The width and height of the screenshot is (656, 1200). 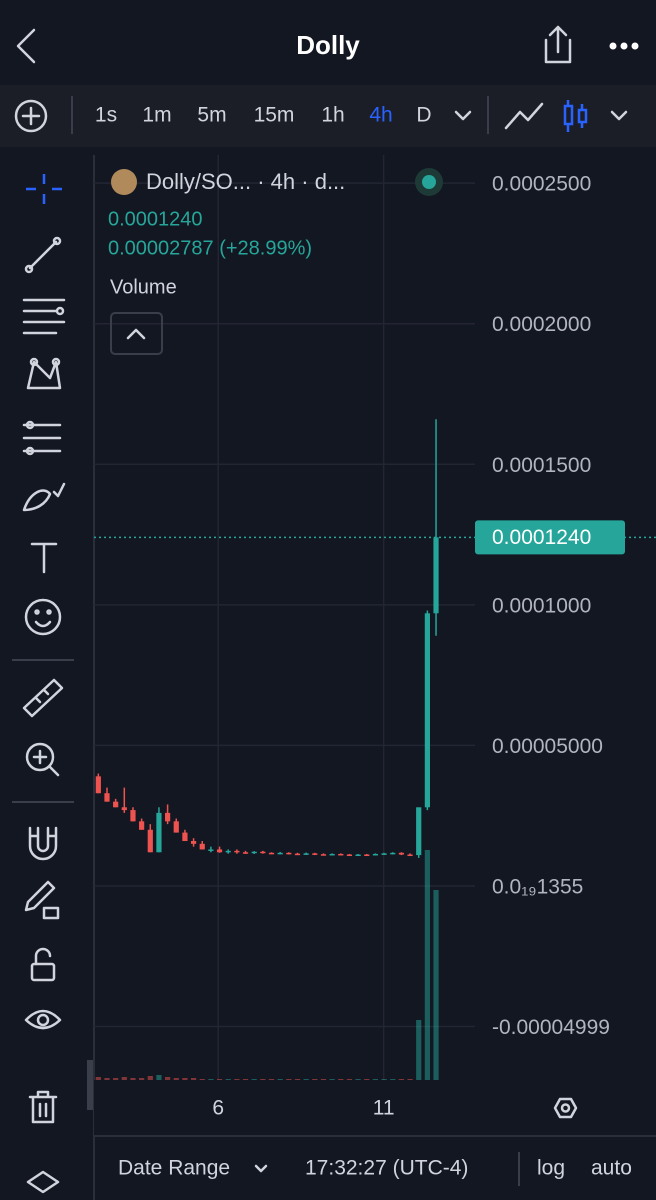 I want to click on forecast-tool, so click(x=42, y=438).